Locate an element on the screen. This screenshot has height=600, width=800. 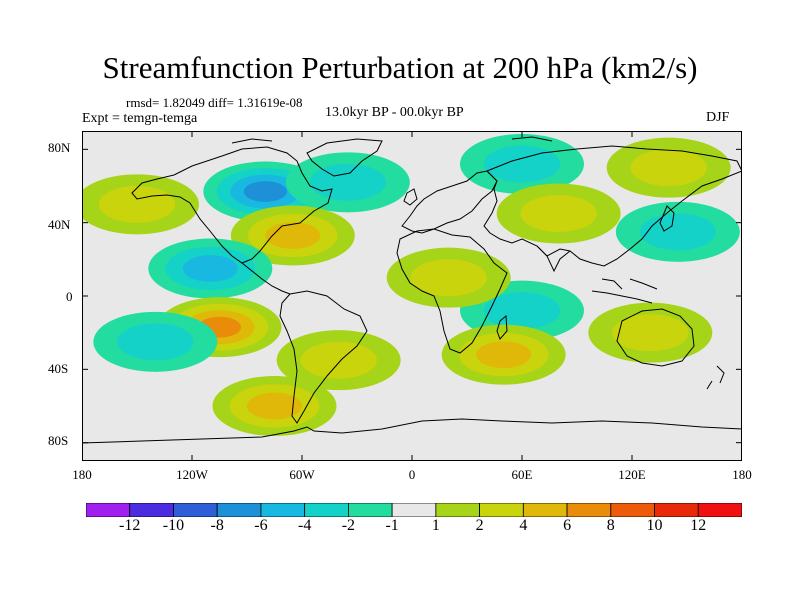
coast-antarctica is located at coordinates (412, 431).